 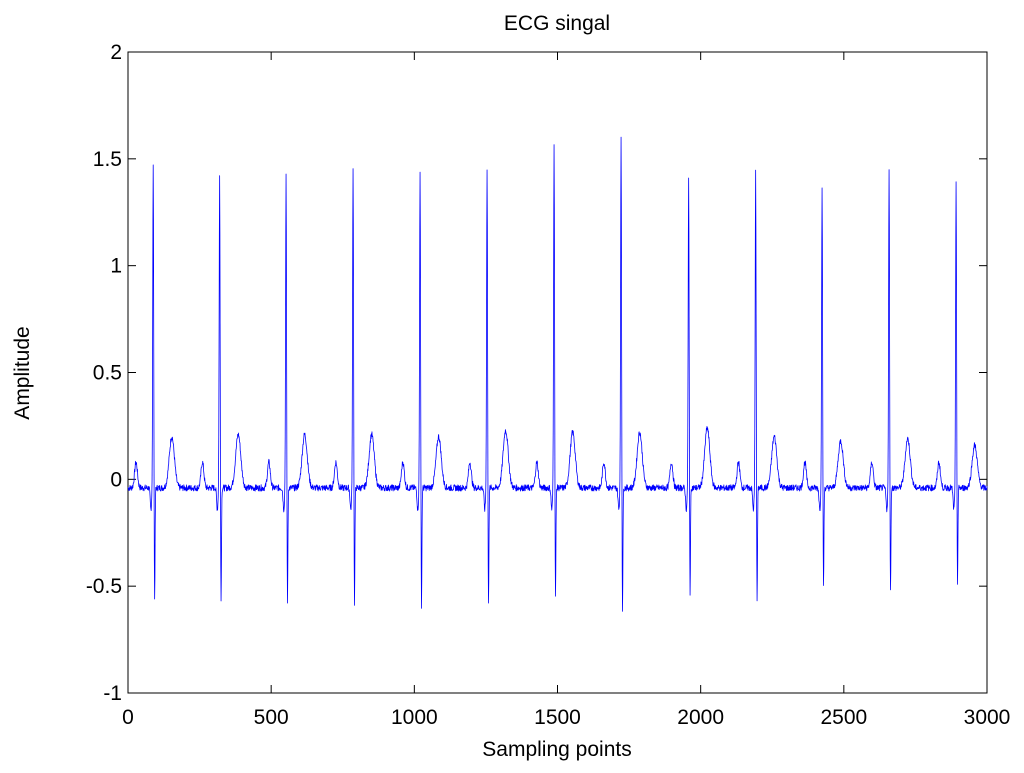 I want to click on y-tick-label: 0, so click(x=116, y=479).